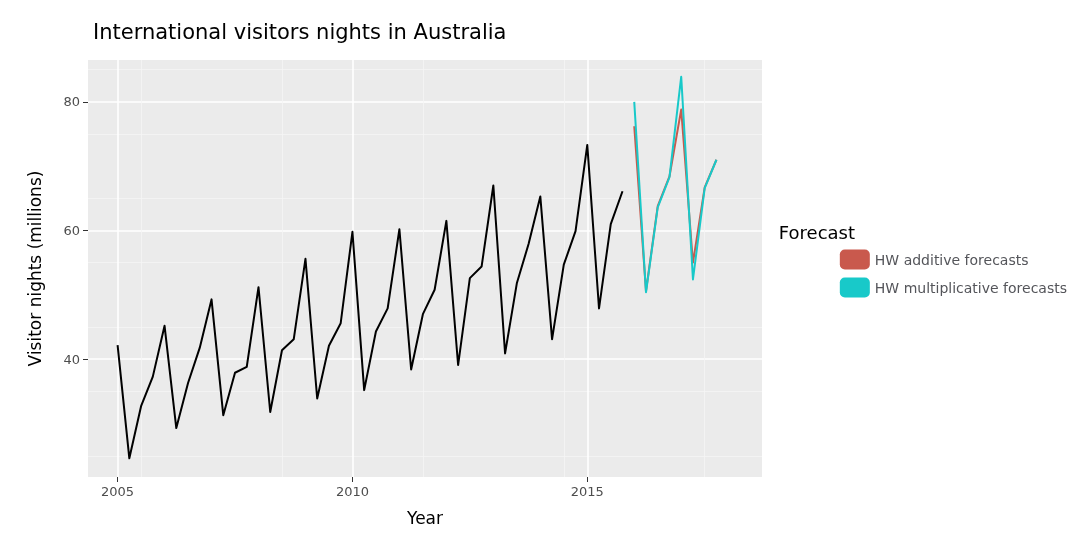  I want to click on x-tick-label: 2015, so click(587, 491).